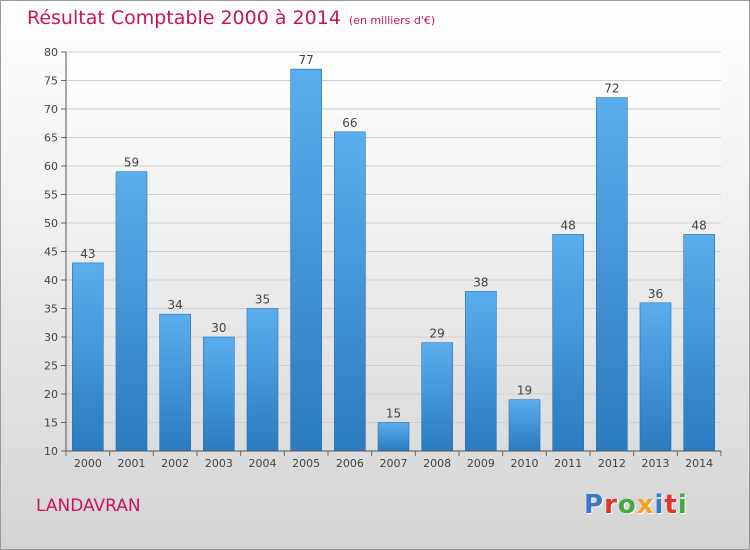 This screenshot has height=550, width=750. What do you see at coordinates (525, 463) in the screenshot?
I see `x-tick-label-2010: 2010` at bounding box center [525, 463].